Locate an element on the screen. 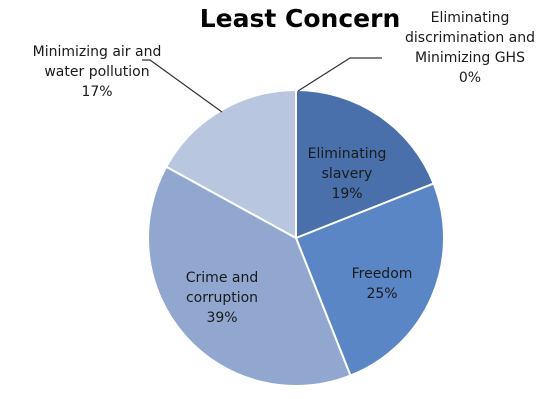  chart-title: Least Concern is located at coordinates (300, 18).